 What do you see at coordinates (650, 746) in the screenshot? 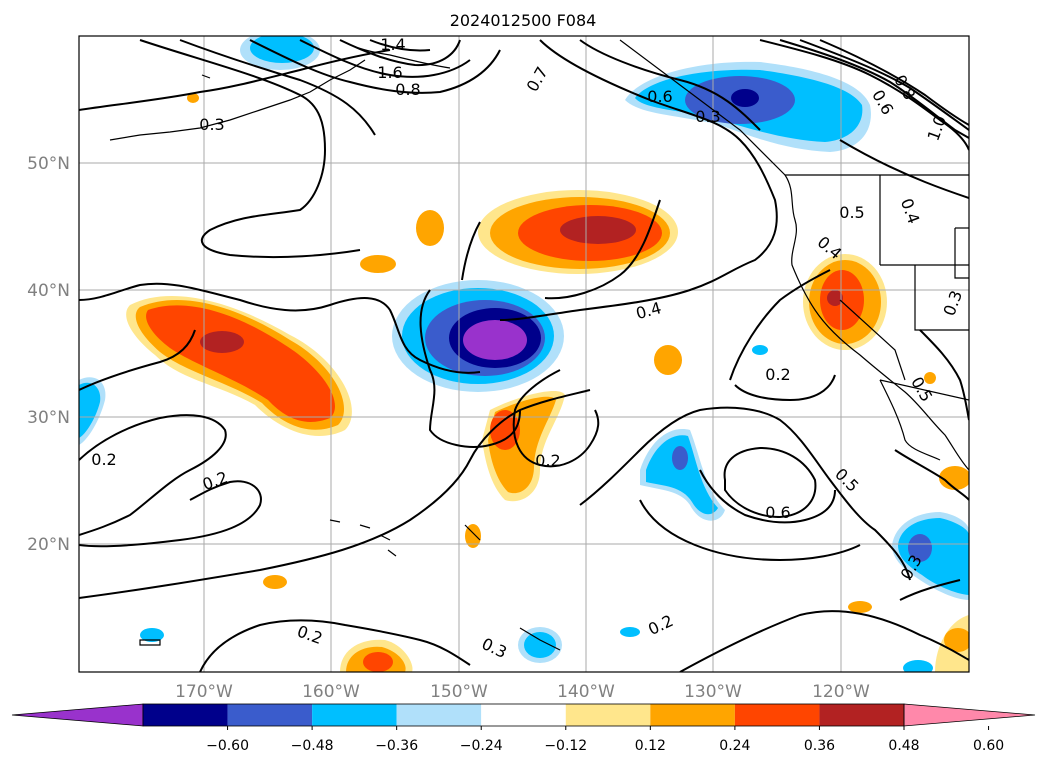
I see `colorbar-tick-label: 0.12` at bounding box center [650, 746].